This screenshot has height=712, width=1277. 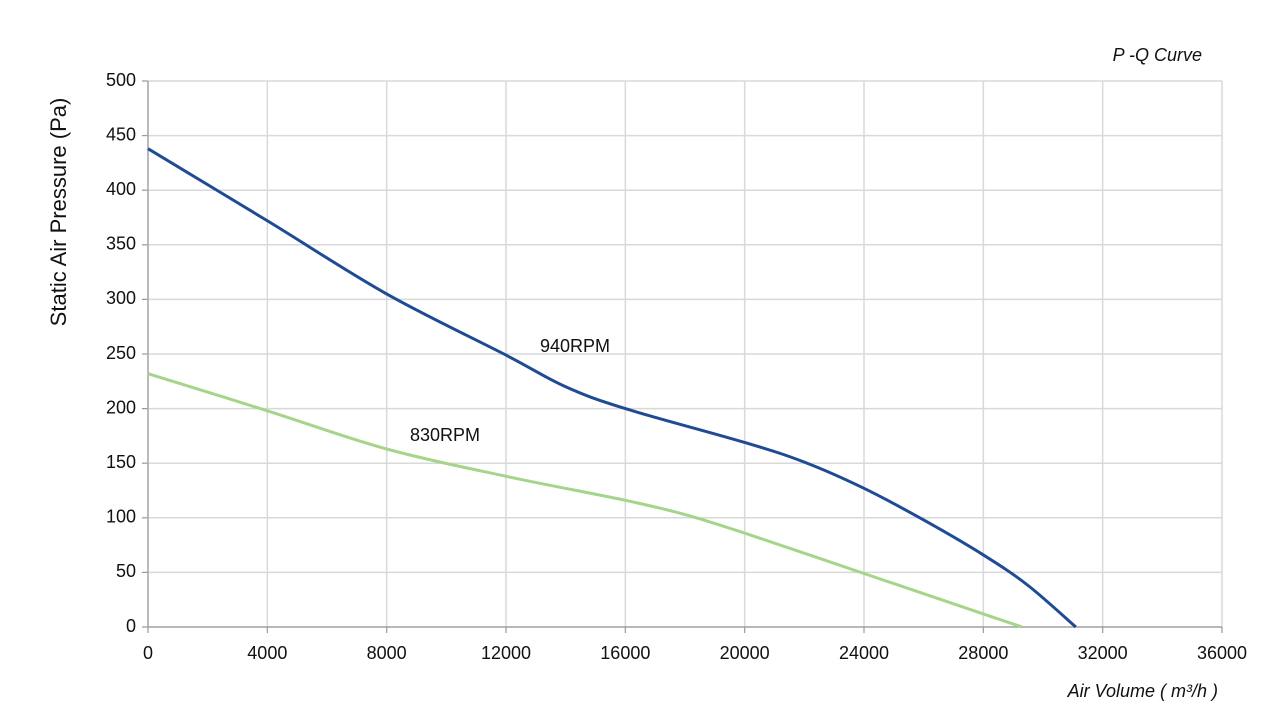 I want to click on y-tick-label: 400, so click(x=121, y=189).